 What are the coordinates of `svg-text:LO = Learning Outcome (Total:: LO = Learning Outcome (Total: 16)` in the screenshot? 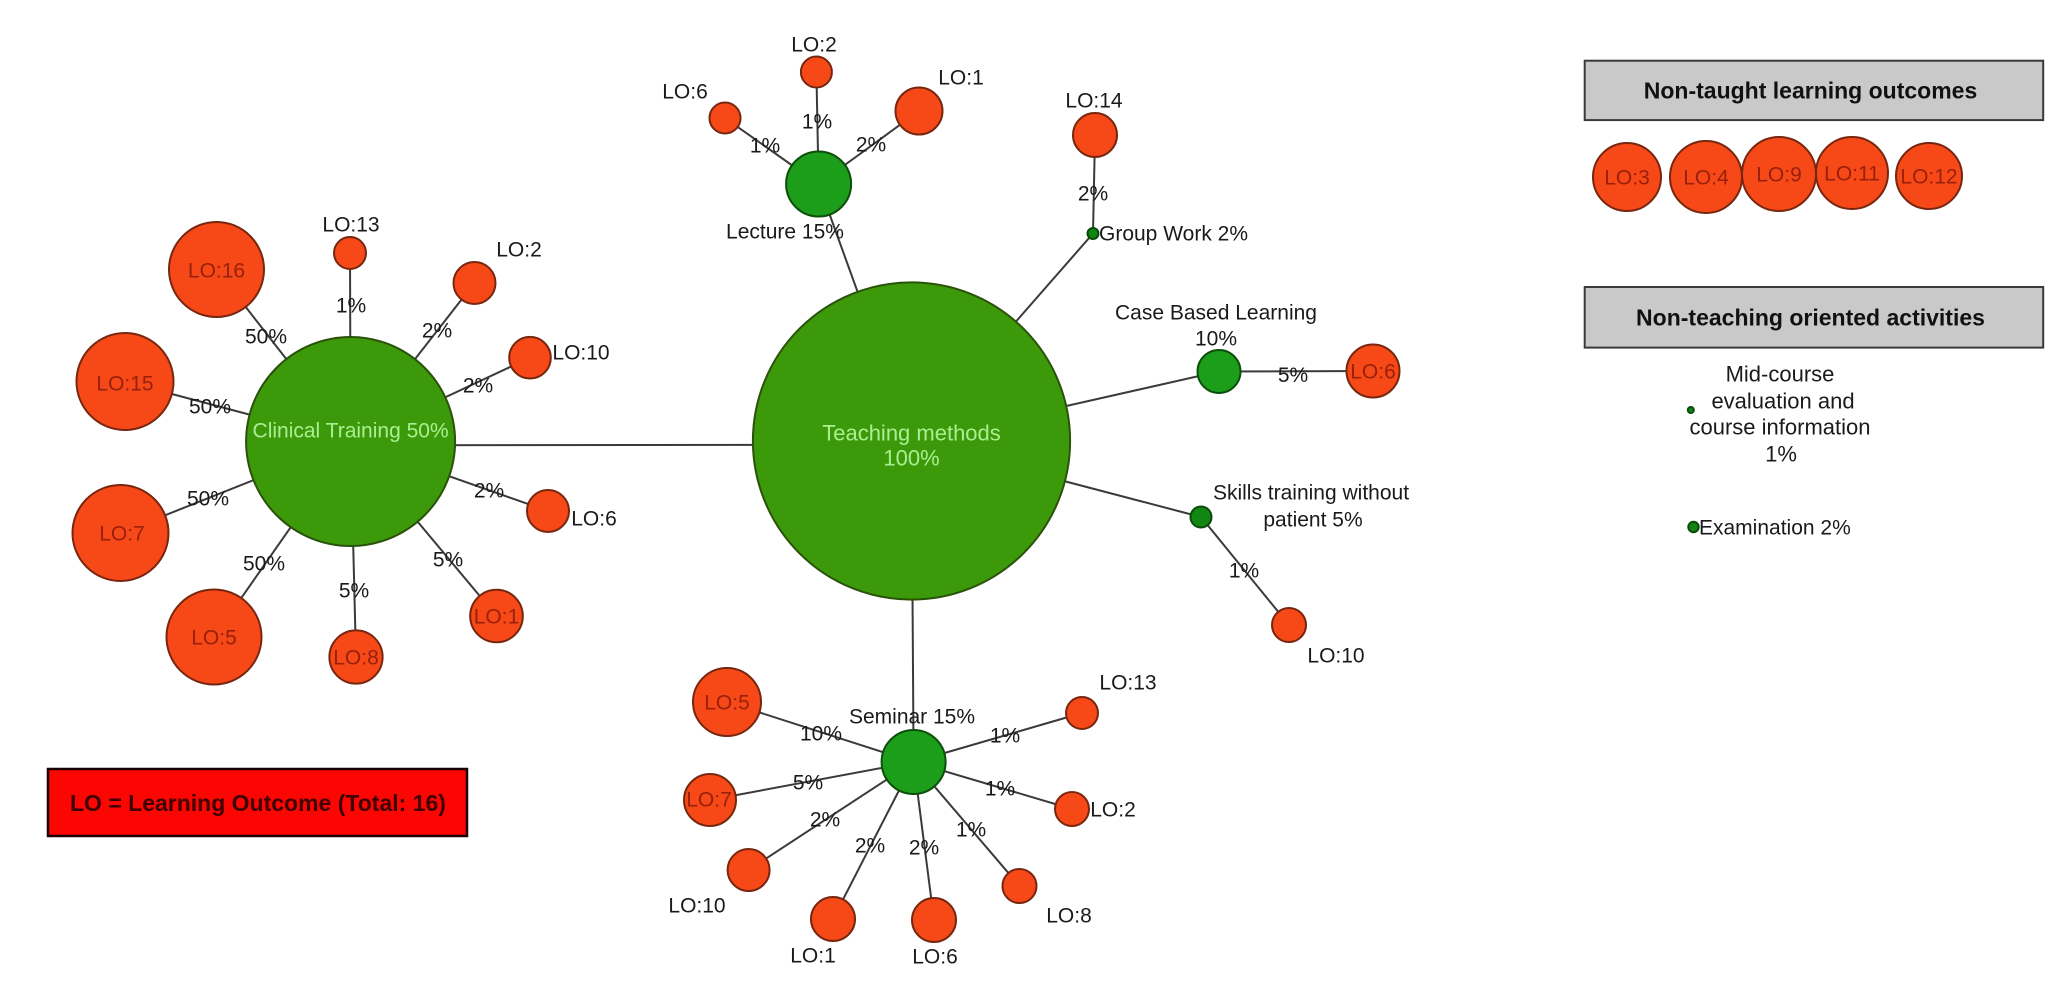 It's located at (258, 803).